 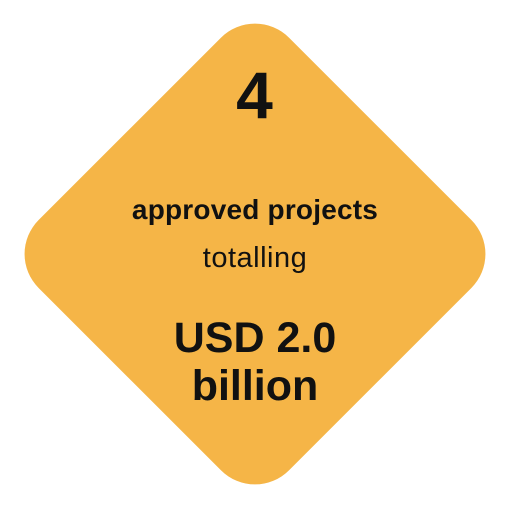 I want to click on stat-number: 4, so click(x=255, y=95).